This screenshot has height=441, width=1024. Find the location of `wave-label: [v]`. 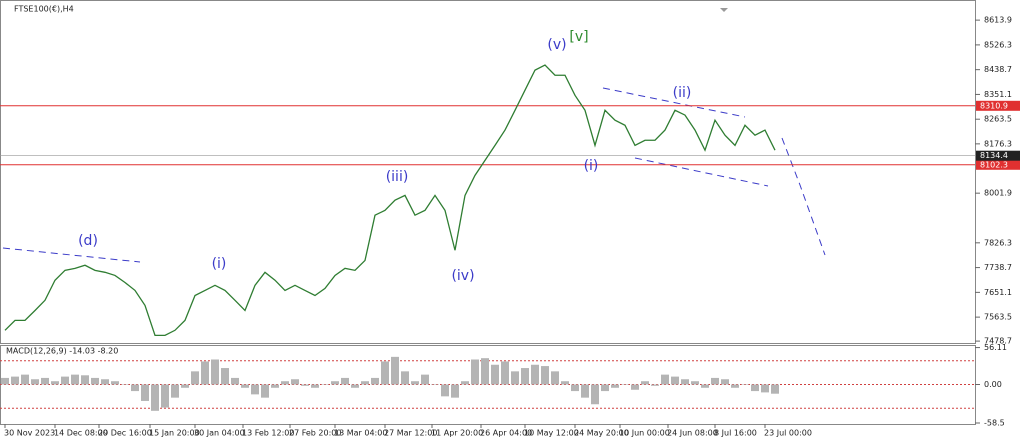

wave-label: [v] is located at coordinates (578, 37).